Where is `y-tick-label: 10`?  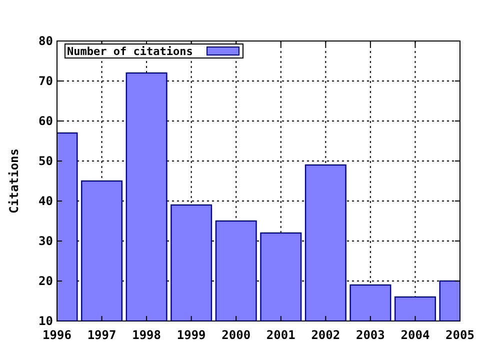 y-tick-label: 10 is located at coordinates (45, 321).